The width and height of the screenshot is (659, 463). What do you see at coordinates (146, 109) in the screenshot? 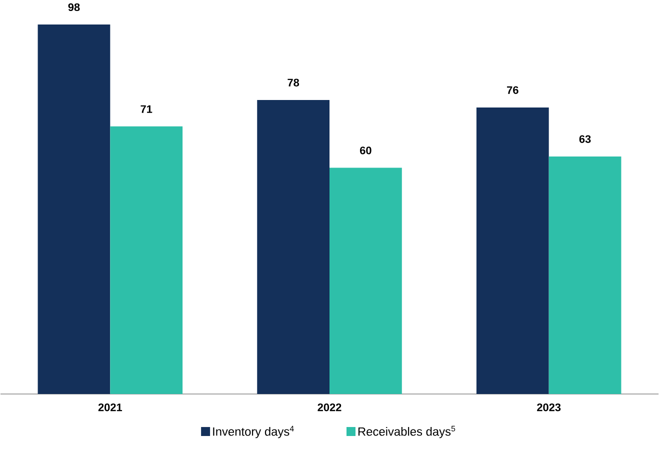
I see `data-label: 71` at bounding box center [146, 109].